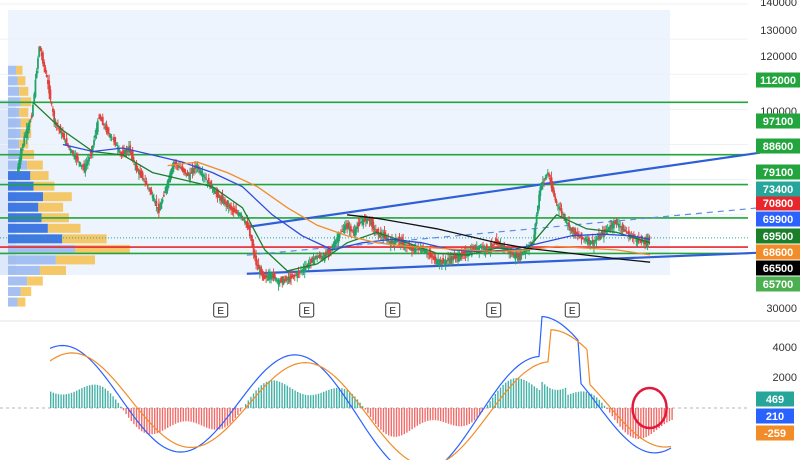  I want to click on price-badge-label: 69500, so click(778, 237).